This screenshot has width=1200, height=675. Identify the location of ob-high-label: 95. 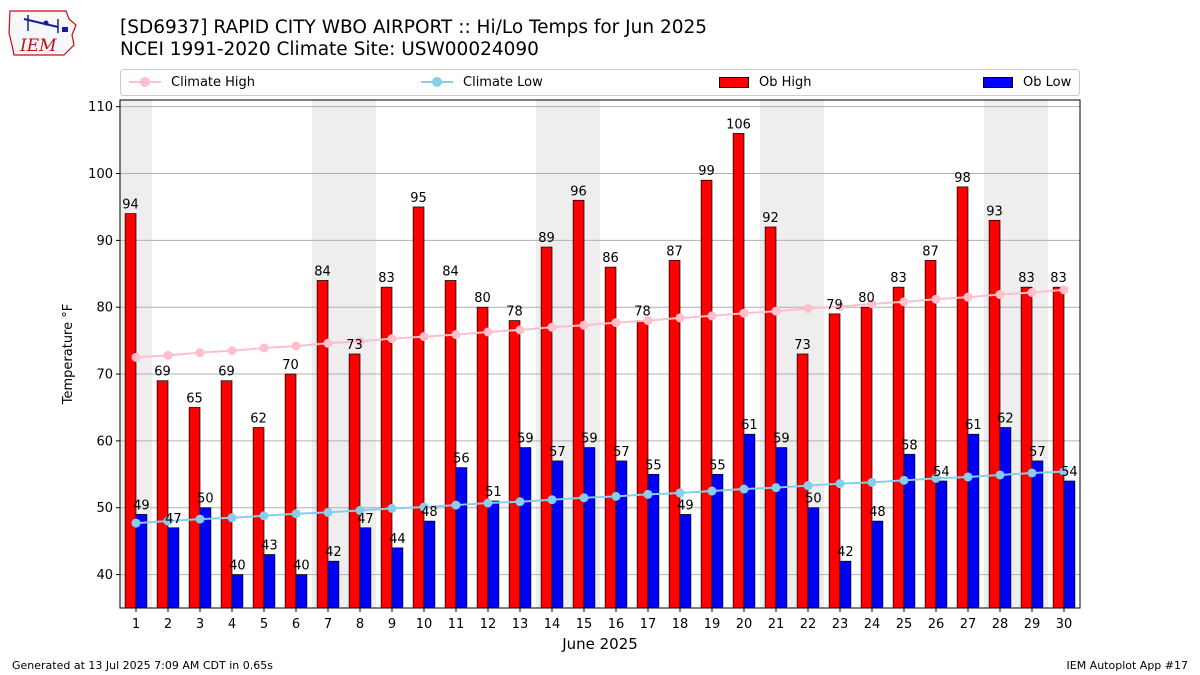
(418, 198).